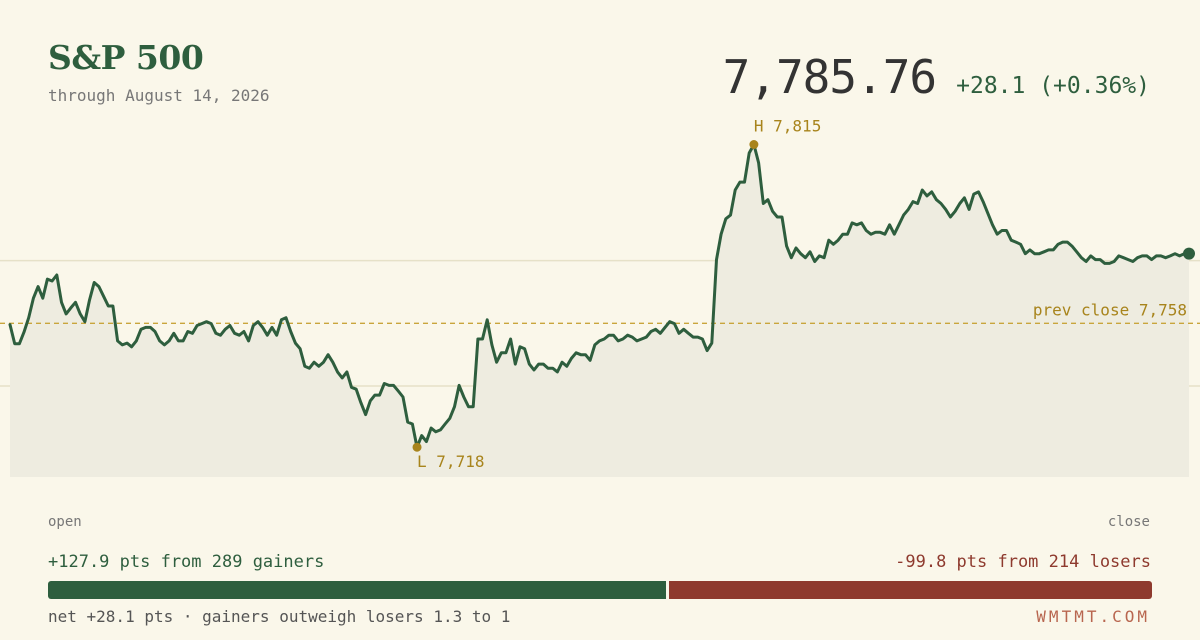 This screenshot has width=1200, height=640. What do you see at coordinates (1053, 86) in the screenshot?
I see `price-change: +28.1 (+0.36%)` at bounding box center [1053, 86].